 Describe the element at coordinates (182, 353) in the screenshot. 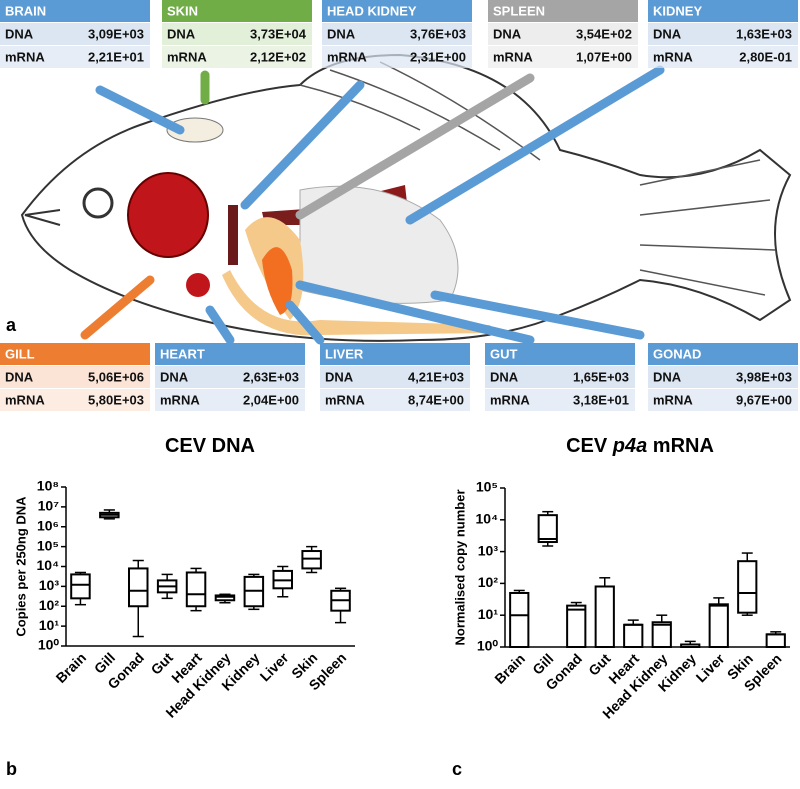

I see `table-title: HEART` at that location.